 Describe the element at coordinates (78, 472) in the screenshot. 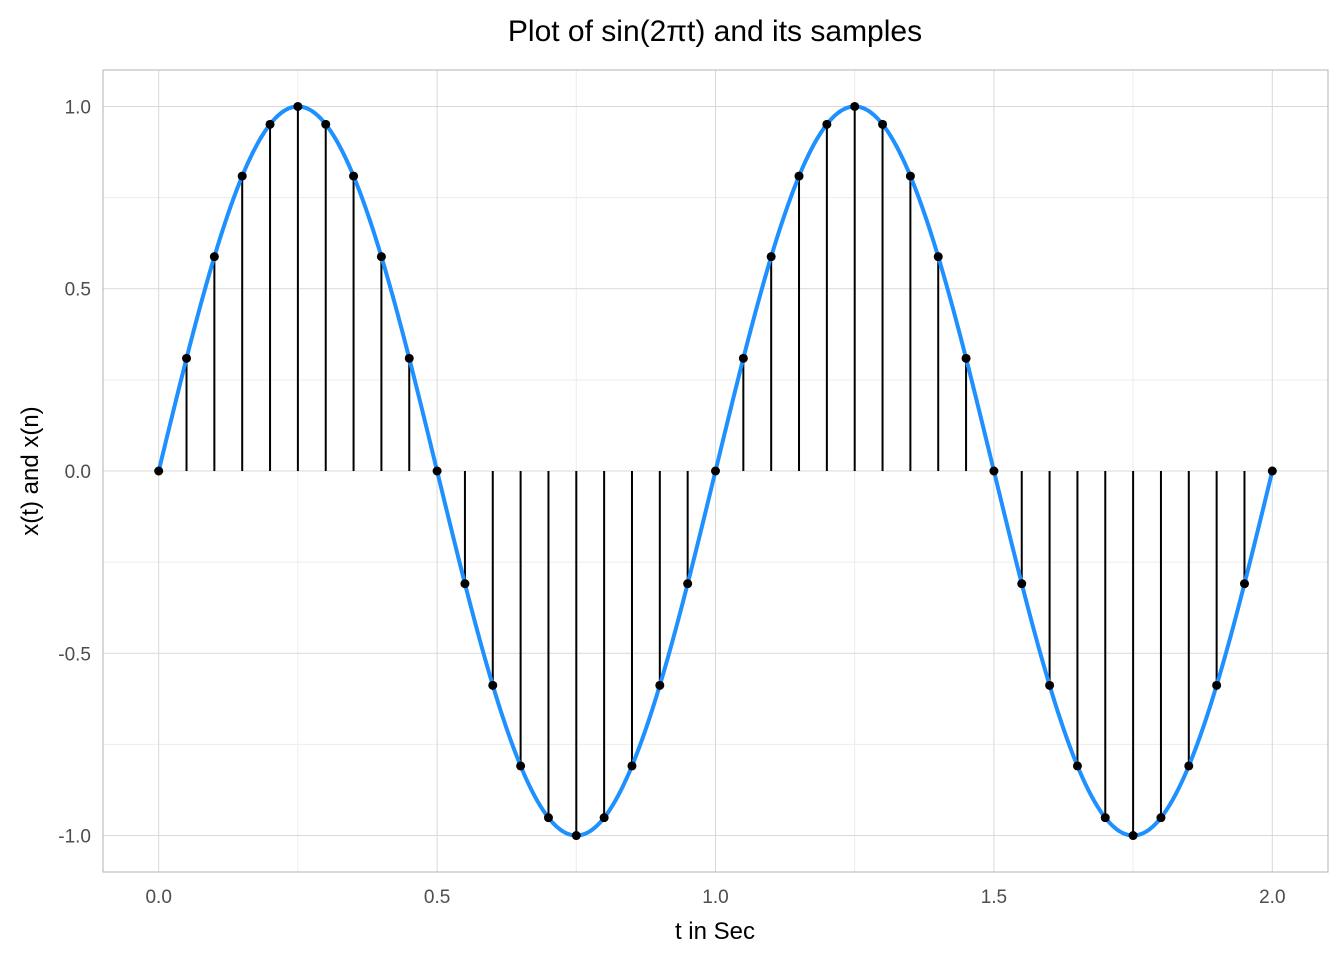

I see `y-tick-label: 0.0` at that location.